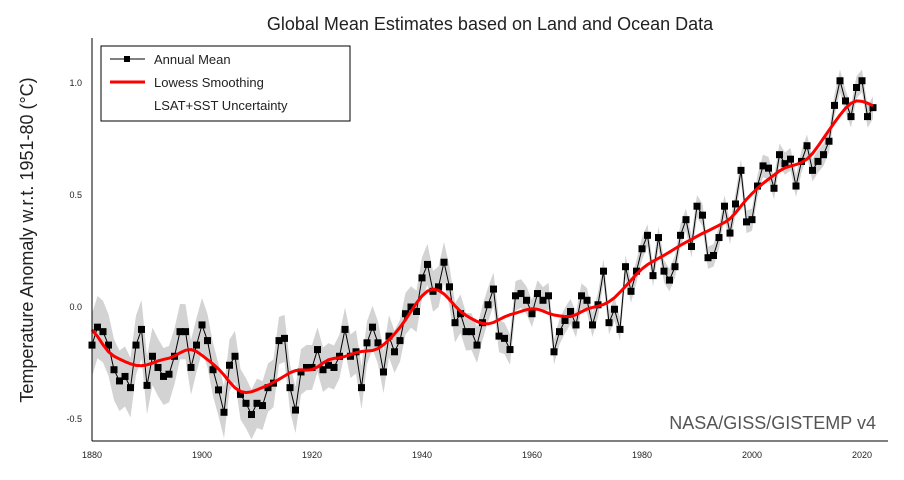 This screenshot has width=904, height=480. I want to click on y-tick-label: -0.5, so click(74, 419).